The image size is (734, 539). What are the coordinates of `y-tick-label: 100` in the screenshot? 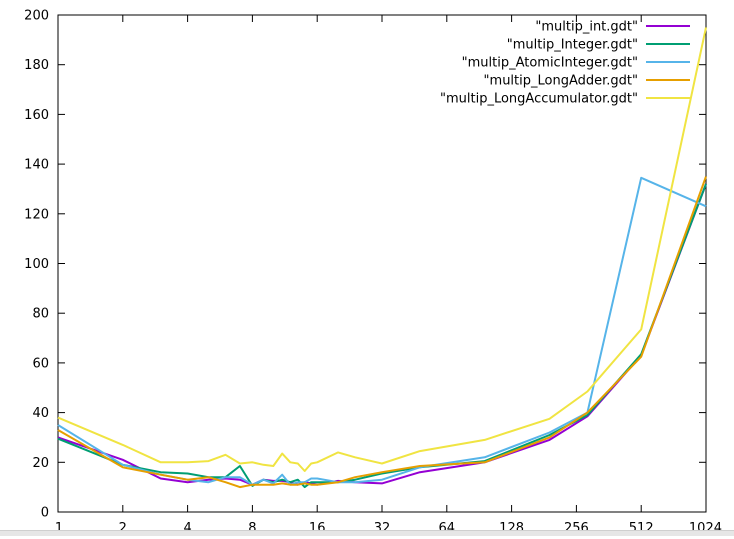 It's located at (36, 264).